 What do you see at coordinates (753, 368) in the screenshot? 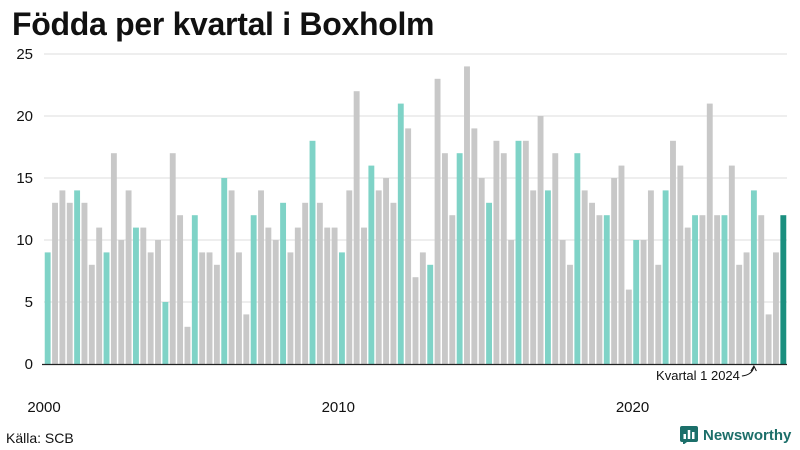
I see `annotation-arrowhead` at bounding box center [753, 368].